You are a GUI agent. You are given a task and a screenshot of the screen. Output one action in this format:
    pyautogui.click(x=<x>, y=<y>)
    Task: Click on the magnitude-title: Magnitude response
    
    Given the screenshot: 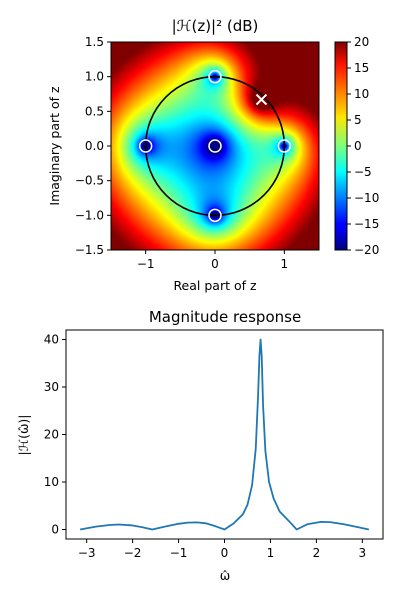 What is the action you would take?
    pyautogui.click(x=225, y=317)
    